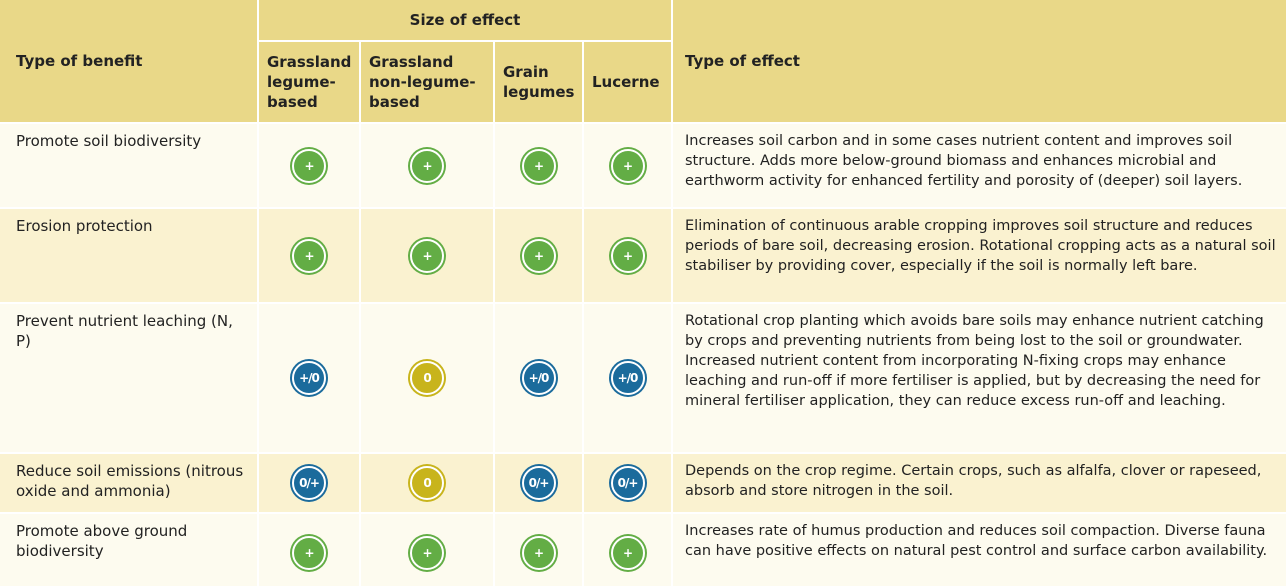 This screenshot has width=1286, height=586. I want to click on benefit-cell: Promote above ground biodiversity, so click(129, 549).